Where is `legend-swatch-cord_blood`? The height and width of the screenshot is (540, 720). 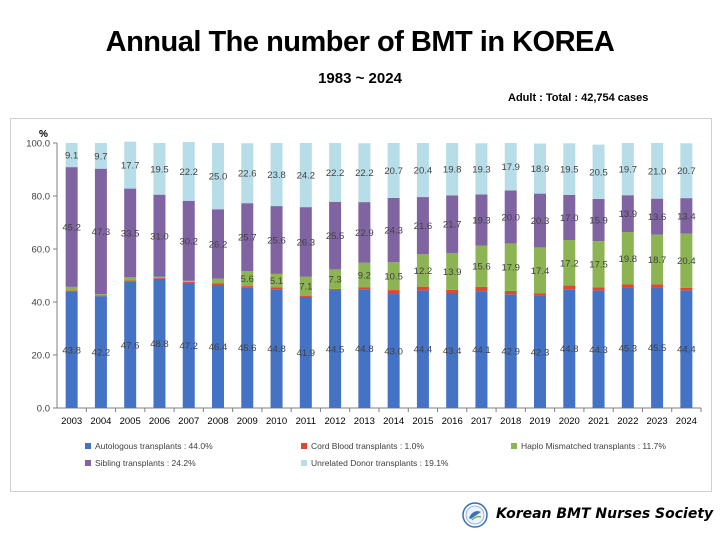
legend-swatch-cord_blood is located at coordinates (304, 446).